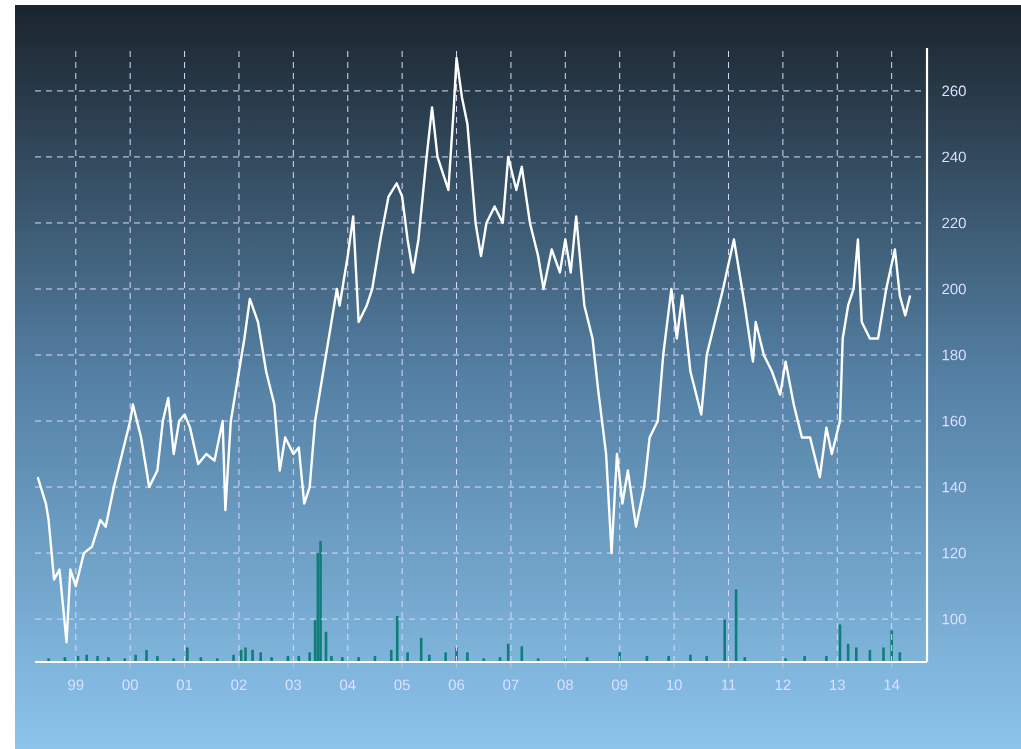 This screenshot has width=1021, height=749. I want to click on y-tick-label: 100, so click(954, 619).